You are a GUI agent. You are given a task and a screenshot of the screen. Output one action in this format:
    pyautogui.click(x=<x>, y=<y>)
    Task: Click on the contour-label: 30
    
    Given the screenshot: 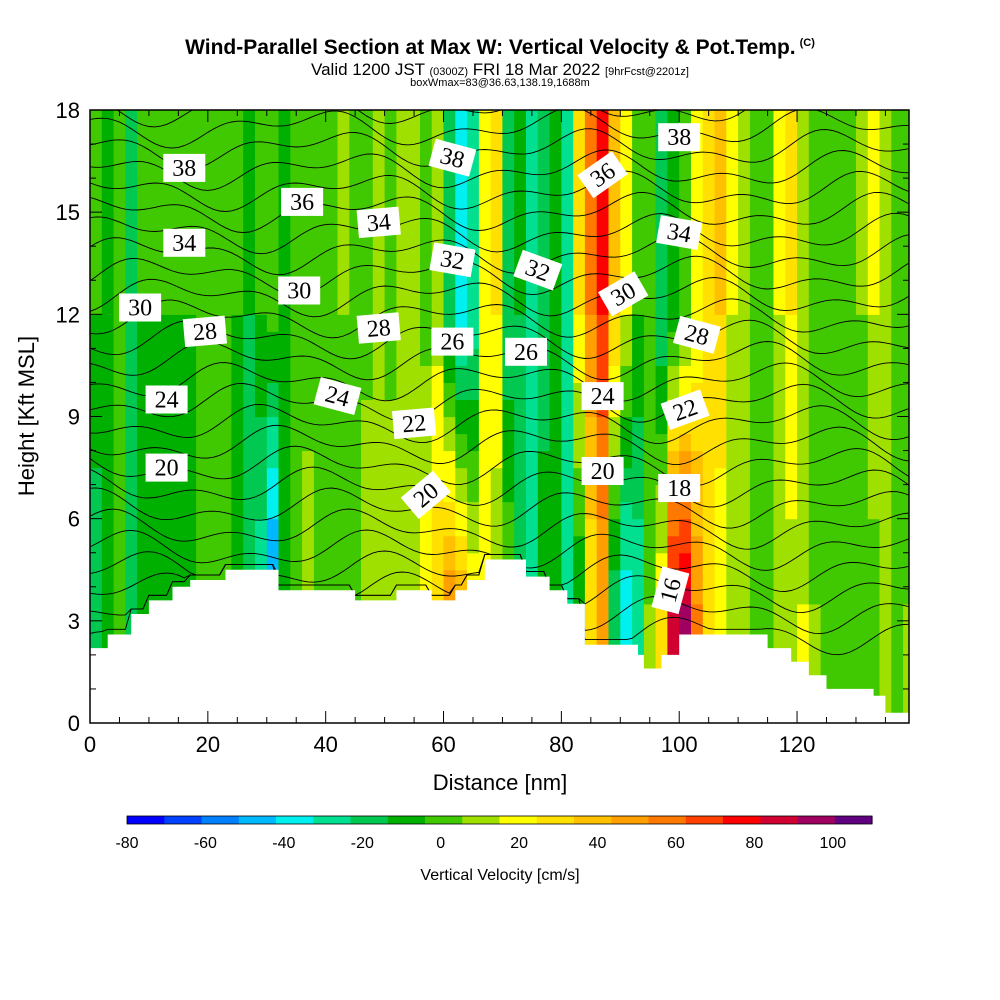 What is the action you would take?
    pyautogui.click(x=299, y=290)
    